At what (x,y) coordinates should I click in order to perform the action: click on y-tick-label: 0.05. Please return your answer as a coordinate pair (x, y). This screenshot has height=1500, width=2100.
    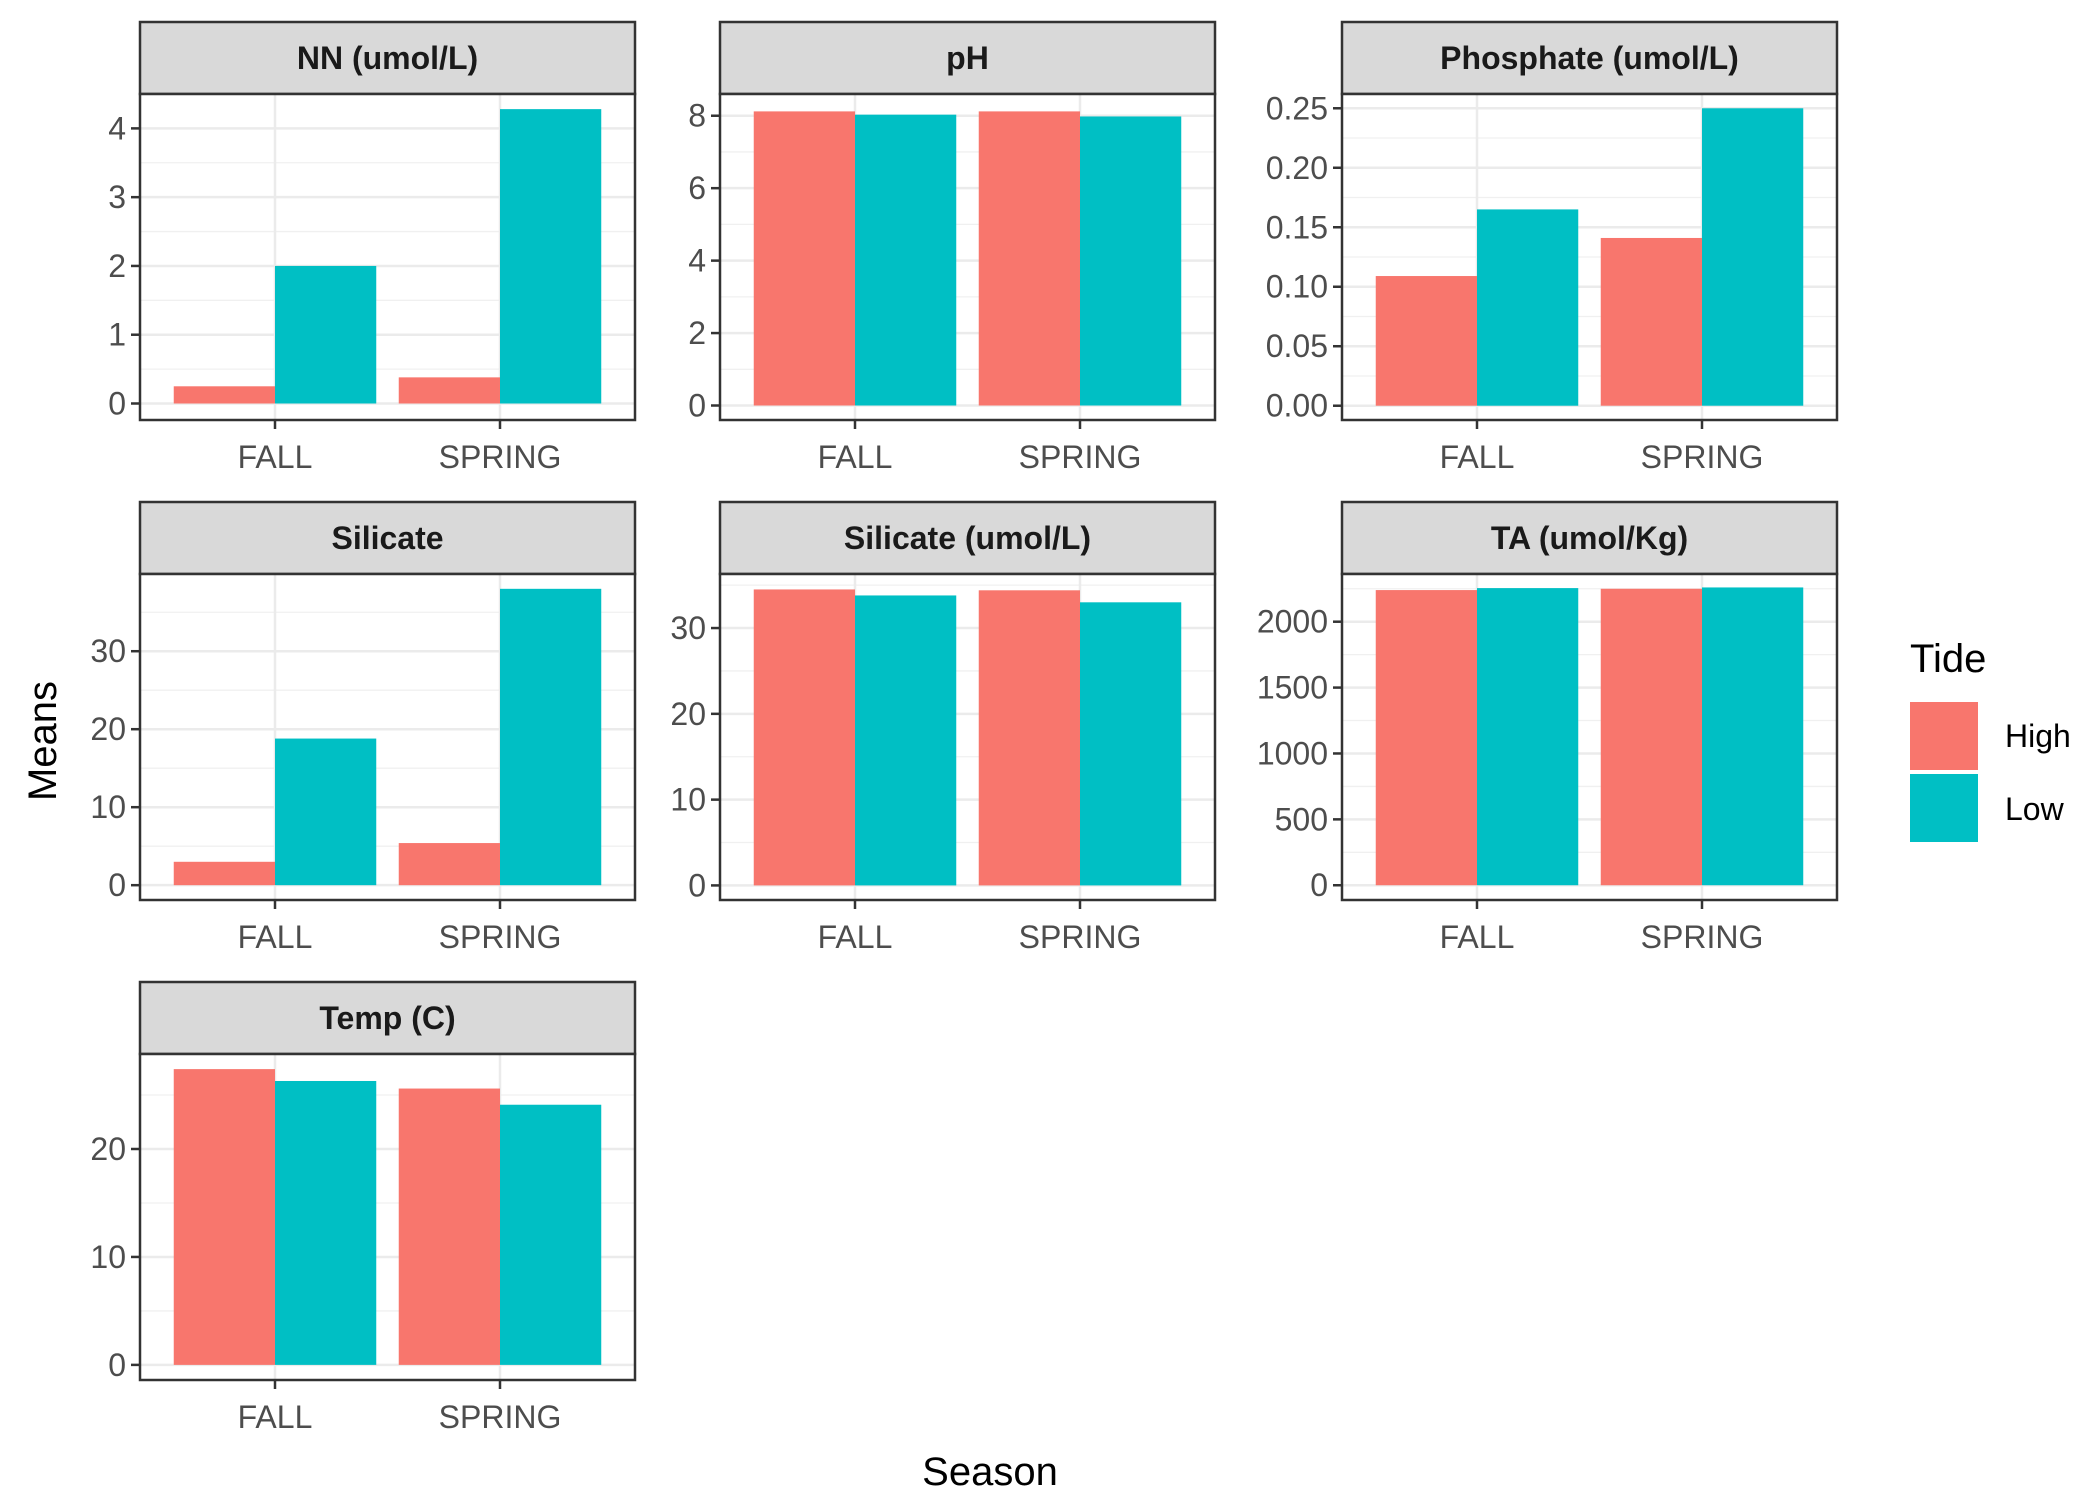
    Looking at the image, I should click on (1297, 346).